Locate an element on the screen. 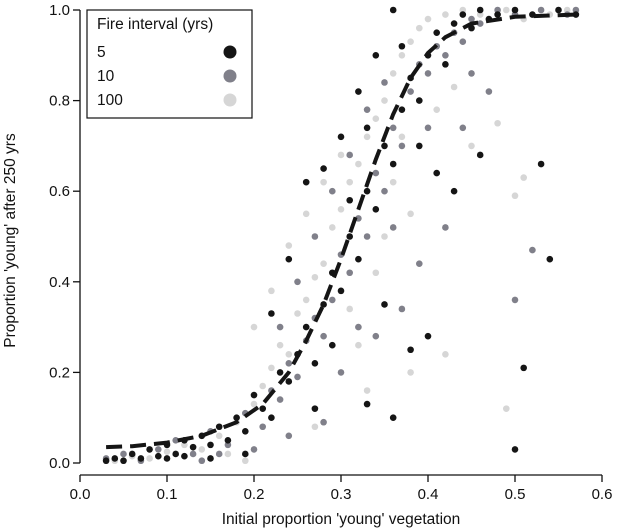 The height and width of the screenshot is (529, 617). y-tick-label: 0.6 is located at coordinates (59, 191).